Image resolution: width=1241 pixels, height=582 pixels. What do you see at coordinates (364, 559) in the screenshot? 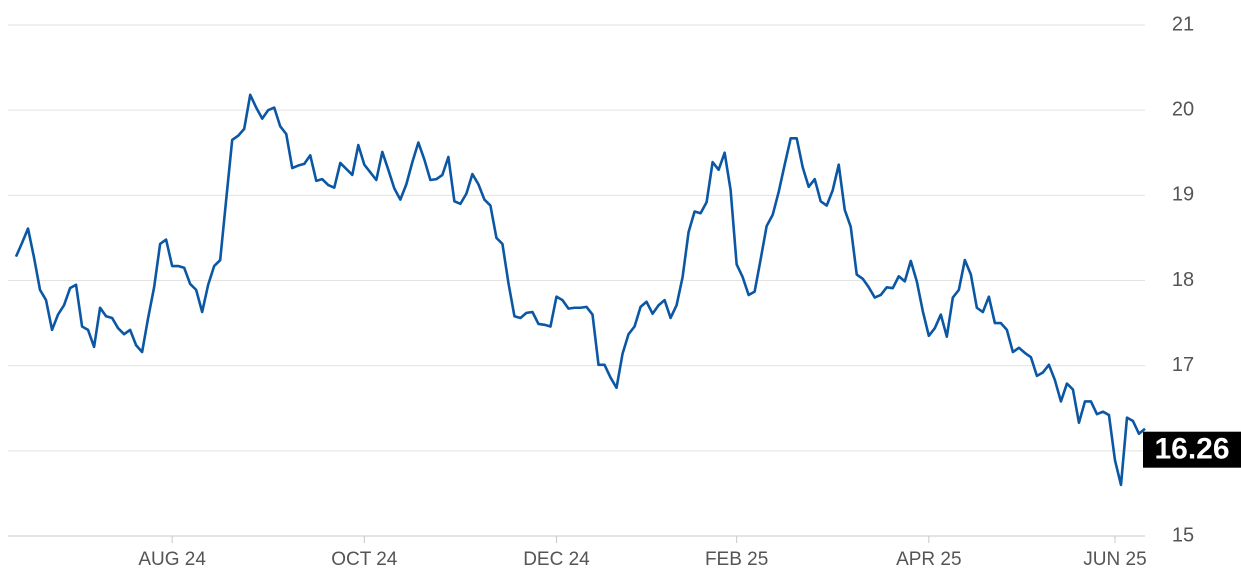
I see `x-tick-label: OCT 24` at bounding box center [364, 559].